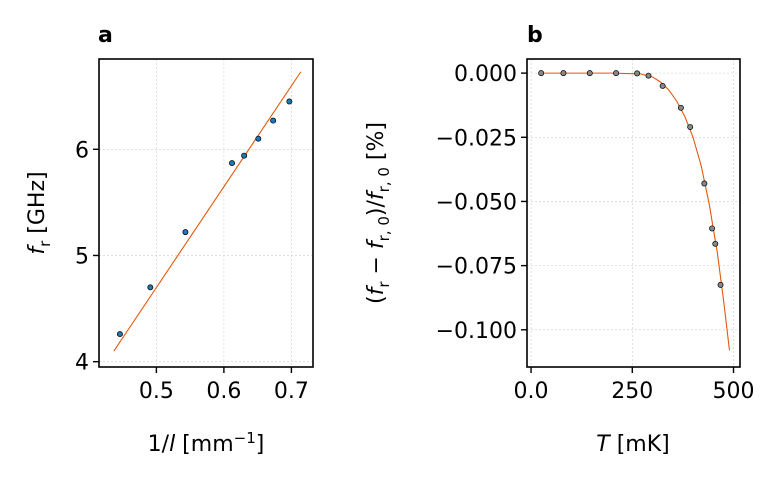  Describe the element at coordinates (206, 443) in the screenshot. I see `panel-a-x-axis-label: 1/l [mm−1]` at that location.